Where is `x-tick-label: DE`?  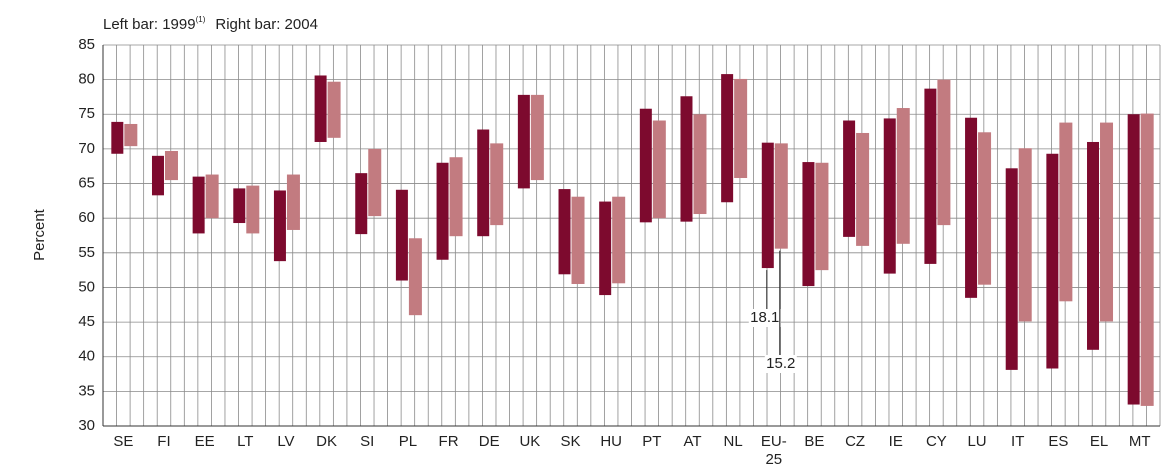
x-tick-label: DE is located at coordinates (489, 441).